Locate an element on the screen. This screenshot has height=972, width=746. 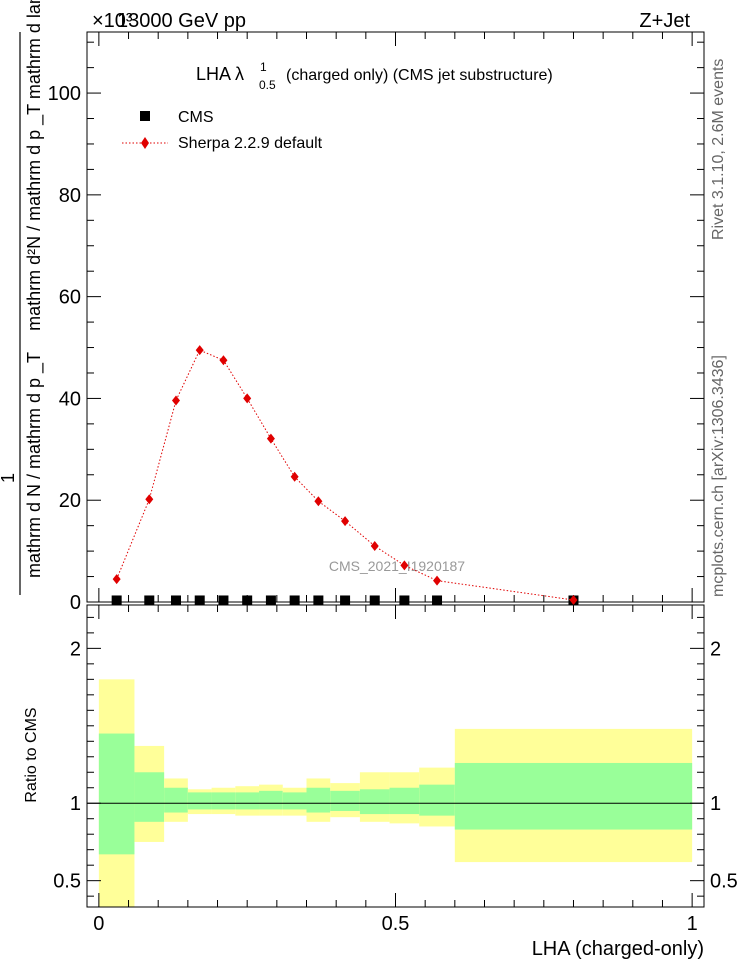
ylabel-denominator: mathrm d N / mathrm d p _T is located at coordinates (34, 465).